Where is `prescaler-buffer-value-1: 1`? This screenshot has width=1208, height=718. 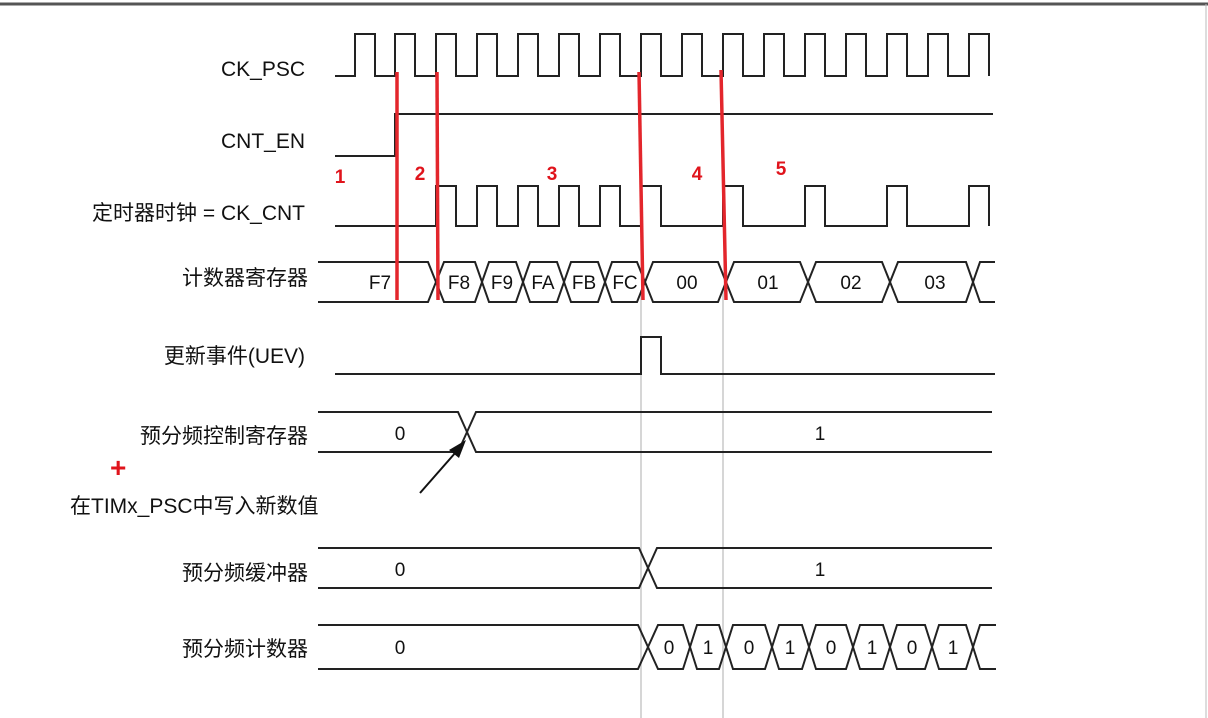
prescaler-buffer-value-1: 1 is located at coordinates (820, 570).